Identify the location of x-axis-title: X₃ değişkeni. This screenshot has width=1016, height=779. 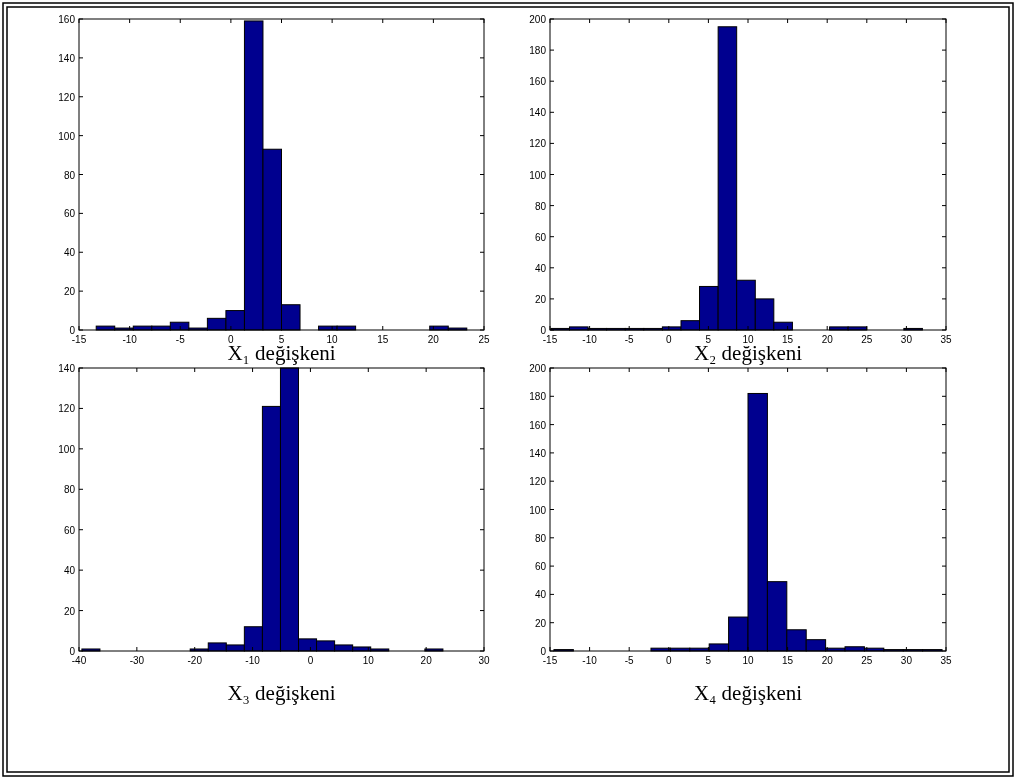
(281, 693).